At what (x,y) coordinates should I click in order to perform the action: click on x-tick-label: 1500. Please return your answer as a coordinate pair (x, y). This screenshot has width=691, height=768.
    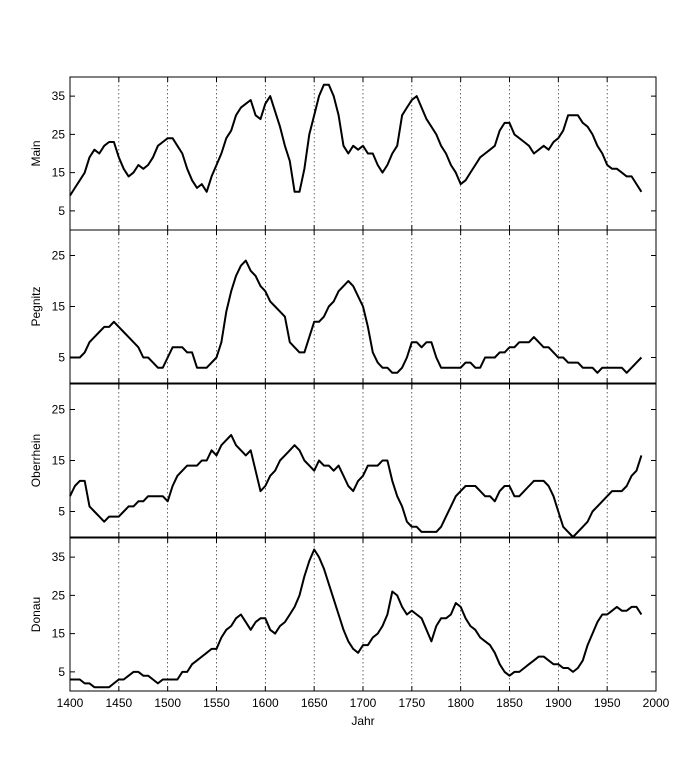
    Looking at the image, I should click on (167, 703).